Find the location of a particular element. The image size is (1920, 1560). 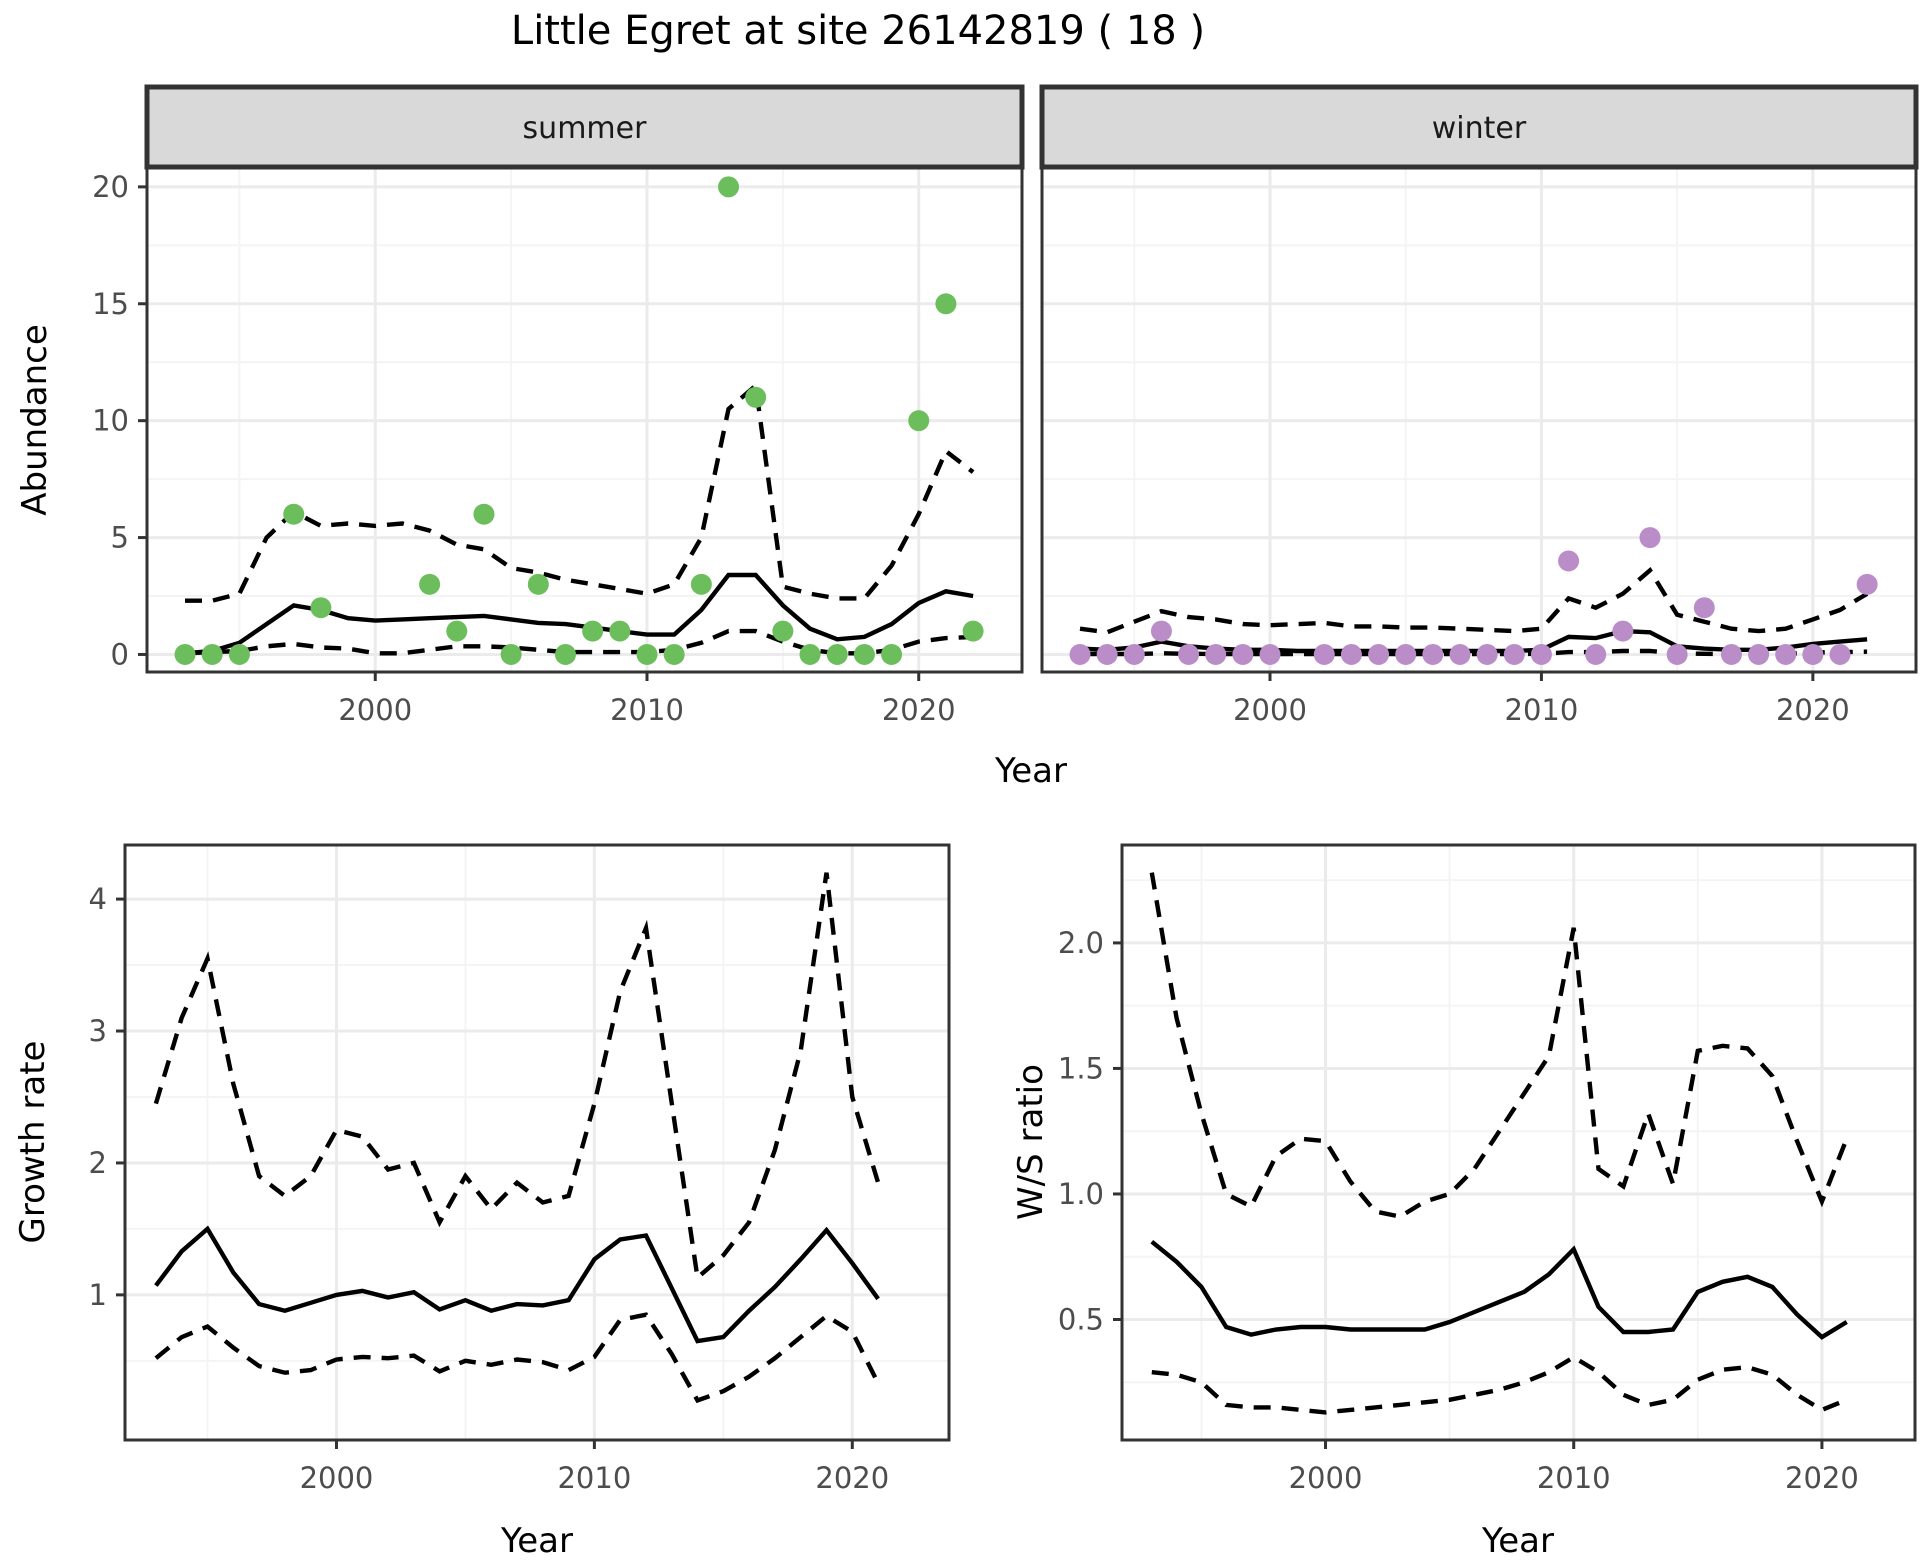

y-tick-label: 3 is located at coordinates (98, 1031).